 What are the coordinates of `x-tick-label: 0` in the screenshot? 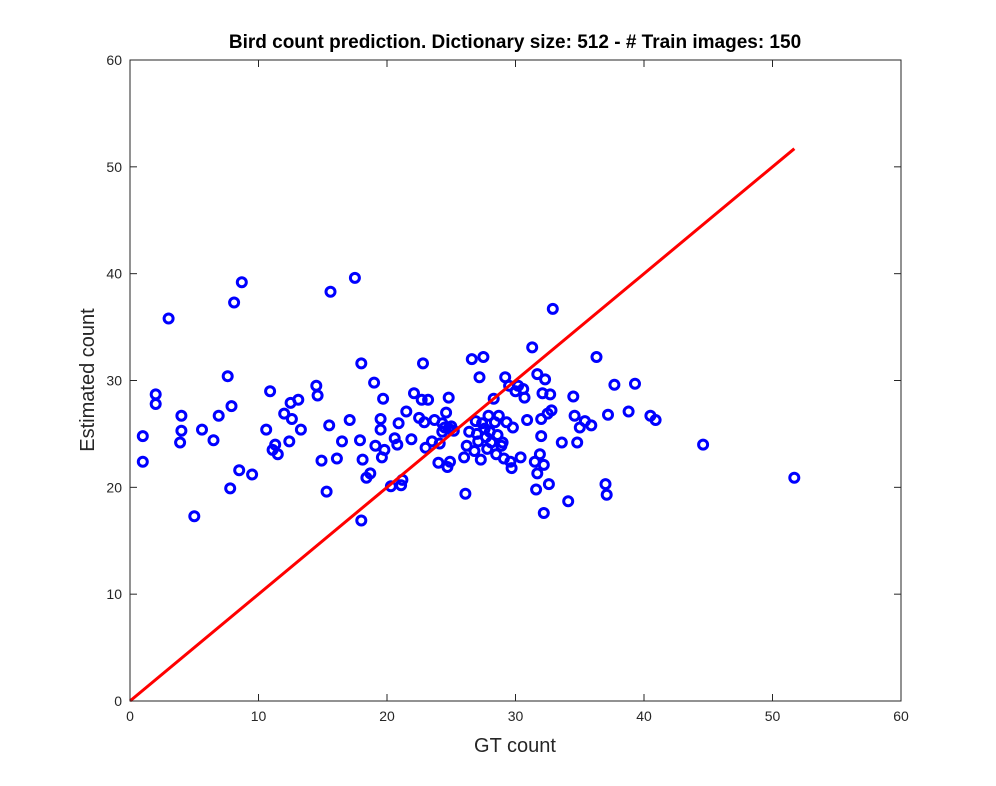 It's located at (130, 716).